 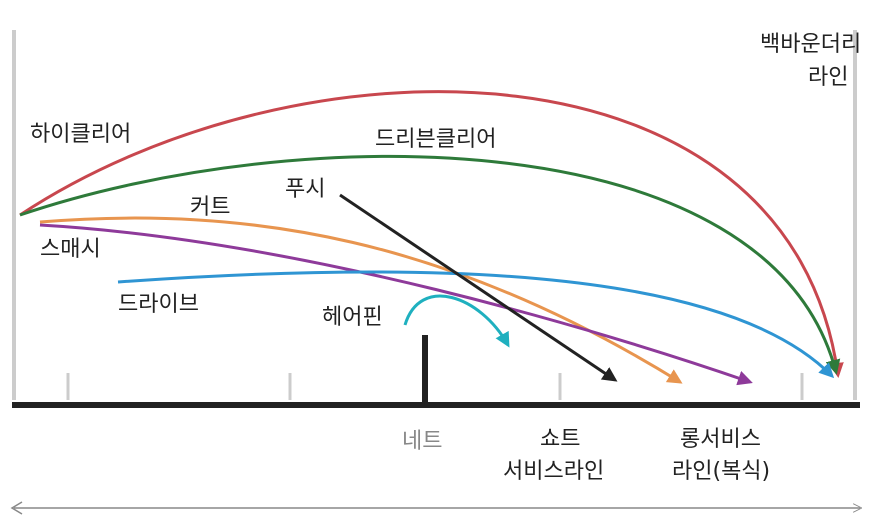 I want to click on arrow-head, so click(x=16, y=508).